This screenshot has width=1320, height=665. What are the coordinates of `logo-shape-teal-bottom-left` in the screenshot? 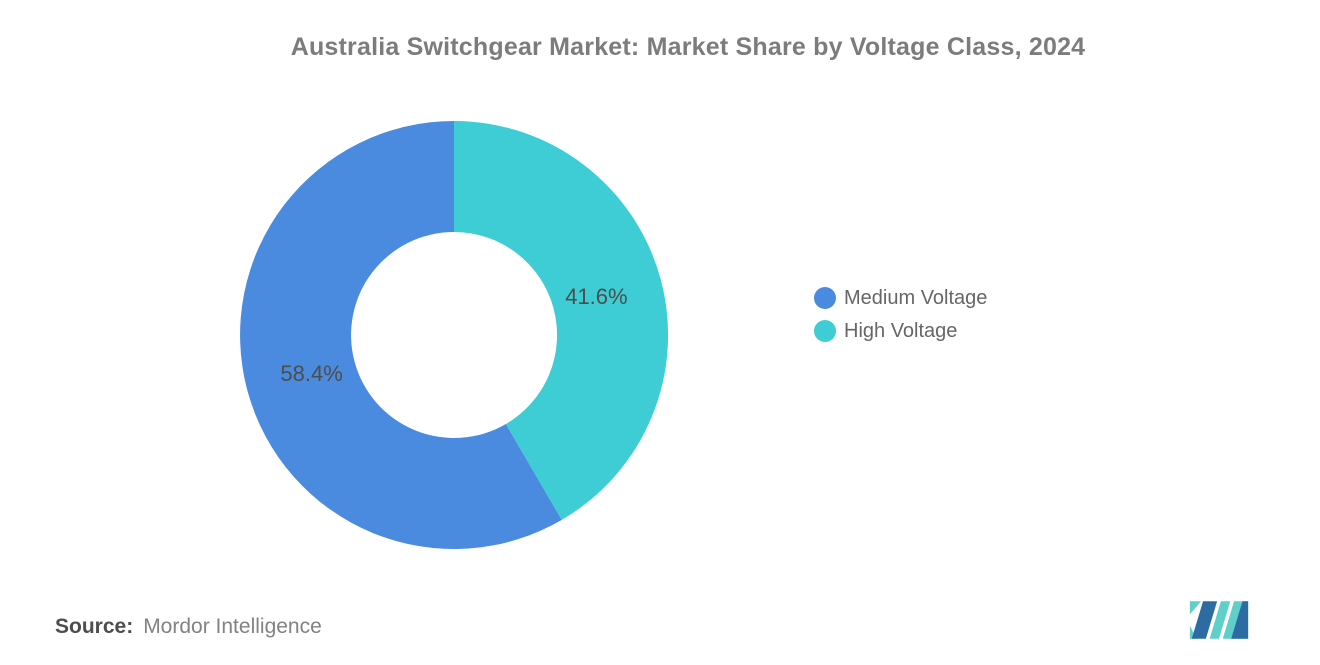 It's located at (1193, 632).